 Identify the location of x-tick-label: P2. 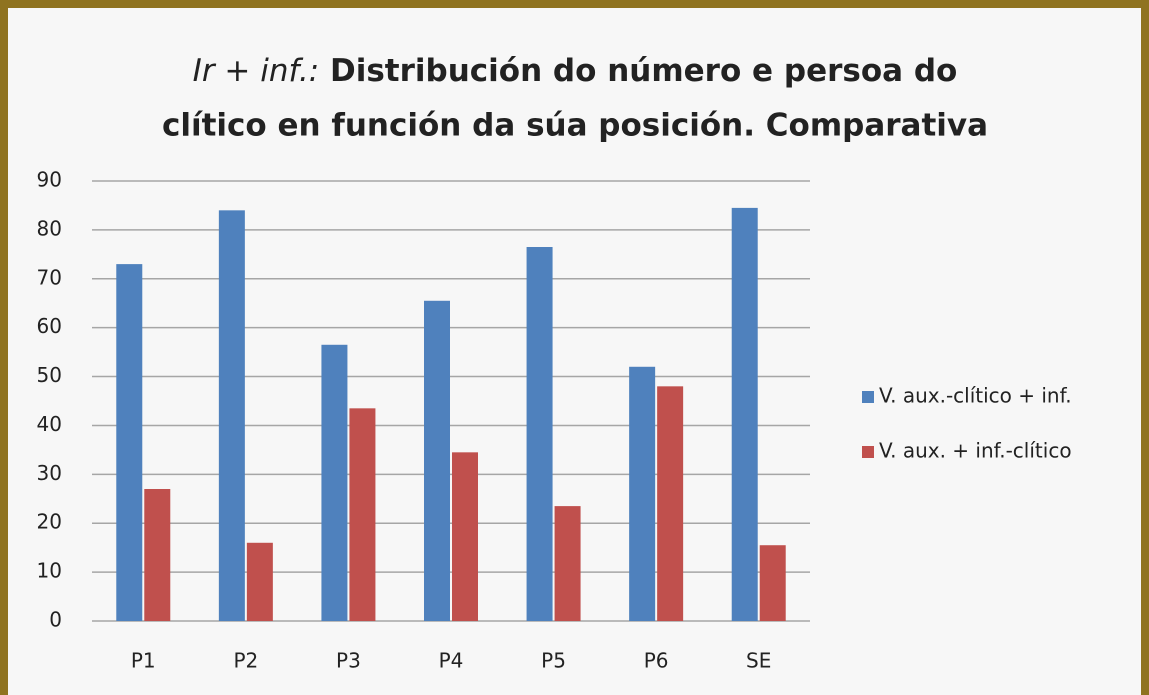
(245, 661).